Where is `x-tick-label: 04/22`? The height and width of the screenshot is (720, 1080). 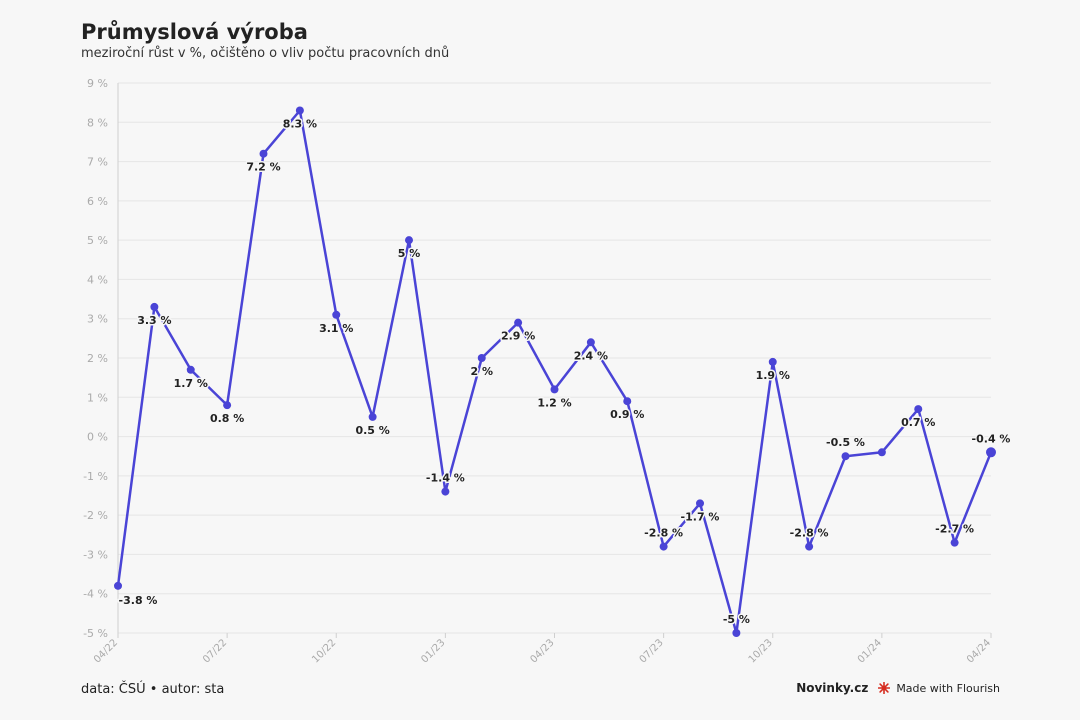 x-tick-label: 04/22 is located at coordinates (106, 651).